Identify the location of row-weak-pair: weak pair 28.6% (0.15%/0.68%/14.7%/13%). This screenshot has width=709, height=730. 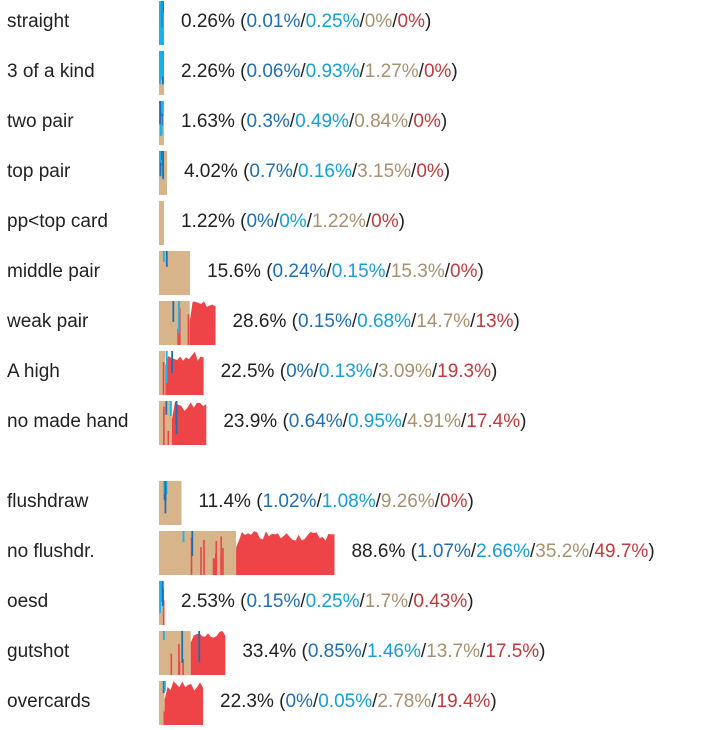
(263, 323).